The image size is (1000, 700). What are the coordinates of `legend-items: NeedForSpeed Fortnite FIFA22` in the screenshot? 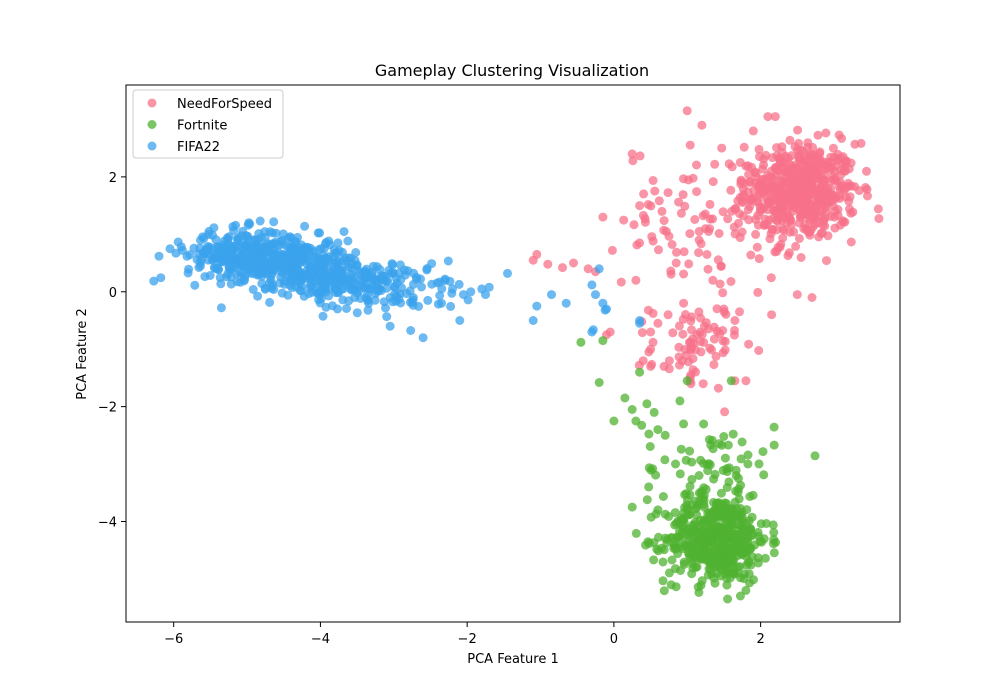 It's located at (209, 126).